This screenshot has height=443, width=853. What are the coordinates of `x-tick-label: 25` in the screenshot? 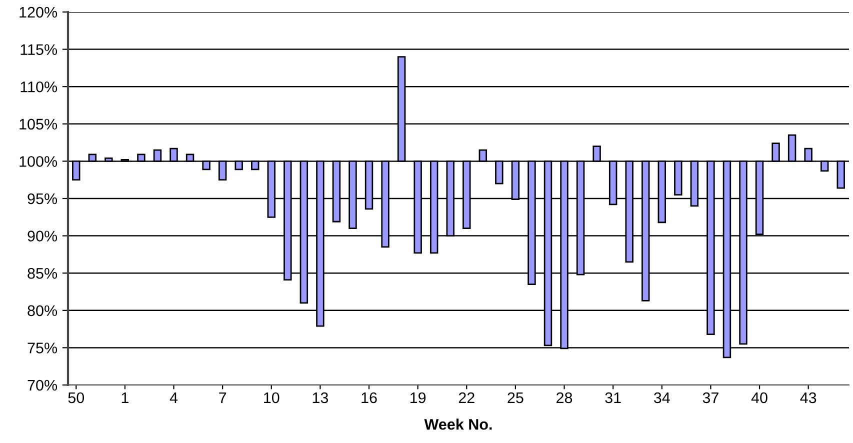 It's located at (516, 398).